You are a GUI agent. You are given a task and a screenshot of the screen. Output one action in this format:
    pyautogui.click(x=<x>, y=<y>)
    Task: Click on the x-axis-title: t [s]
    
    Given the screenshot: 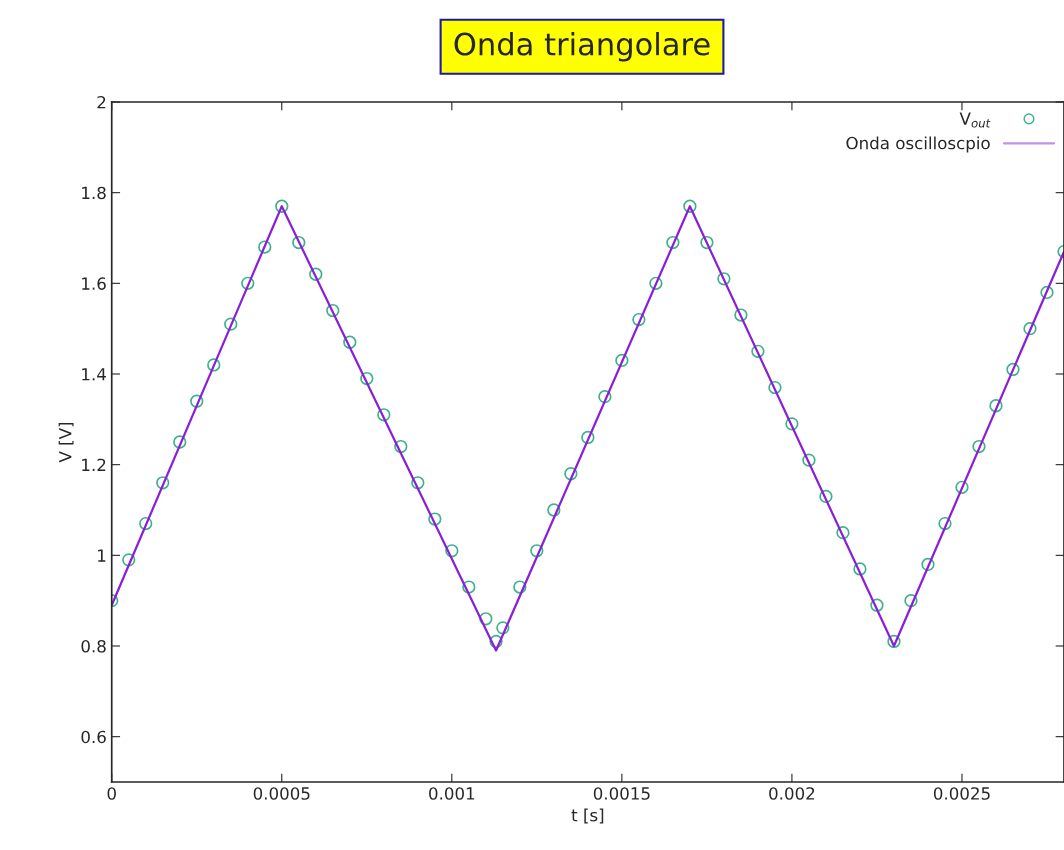 What is the action you would take?
    pyautogui.click(x=587, y=816)
    